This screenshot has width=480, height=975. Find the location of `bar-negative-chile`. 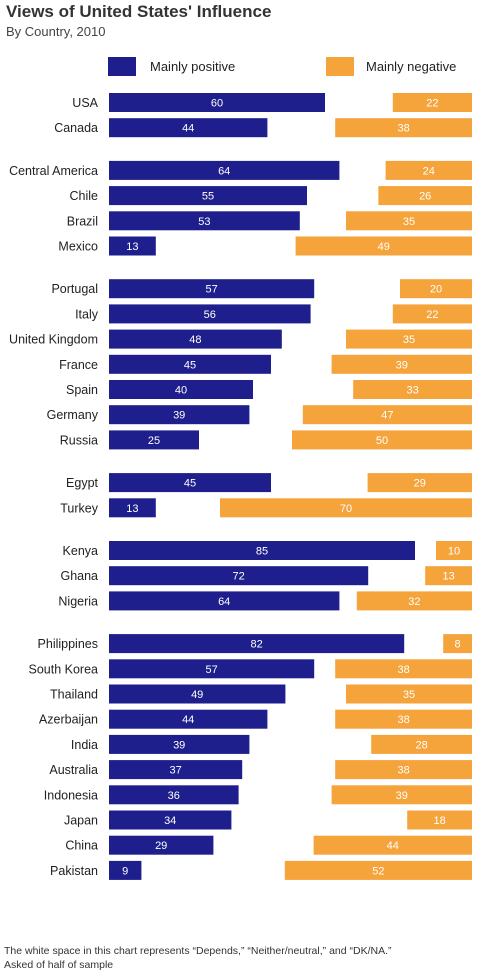

bar-negative-chile is located at coordinates (425, 196).